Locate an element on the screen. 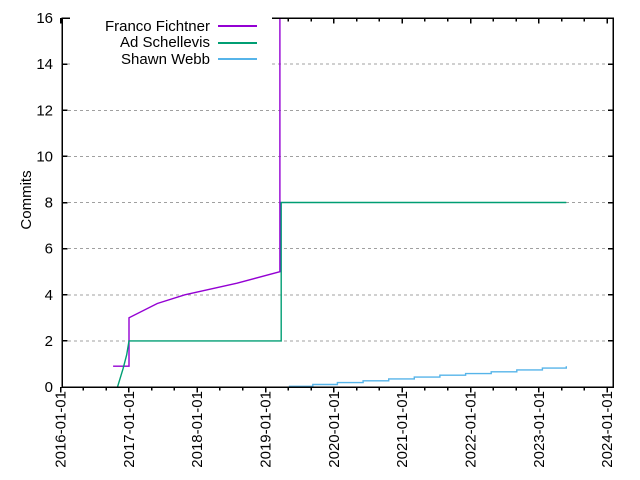 This screenshot has width=640, height=480. legend-entry-label: Ad Schellevis is located at coordinates (164, 43).